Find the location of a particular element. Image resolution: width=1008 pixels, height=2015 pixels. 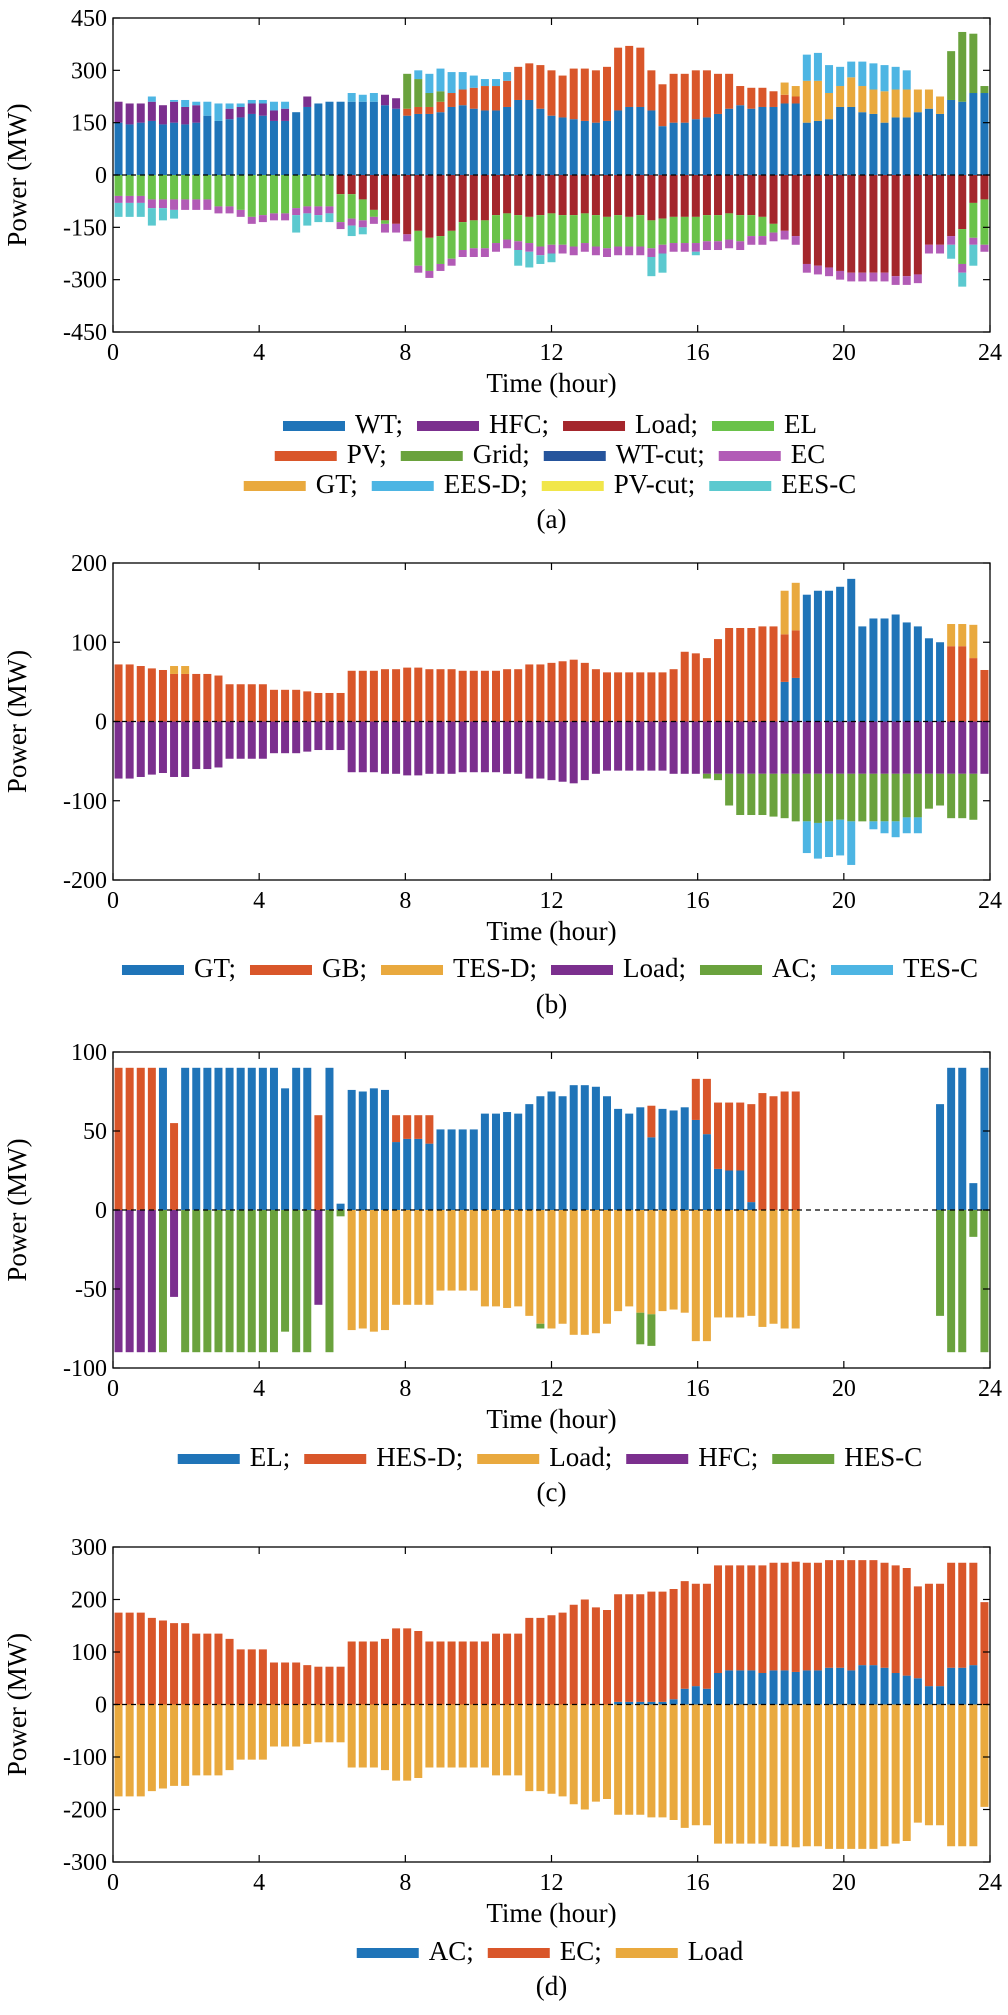

x-tick-label: 8 is located at coordinates (405, 1883).